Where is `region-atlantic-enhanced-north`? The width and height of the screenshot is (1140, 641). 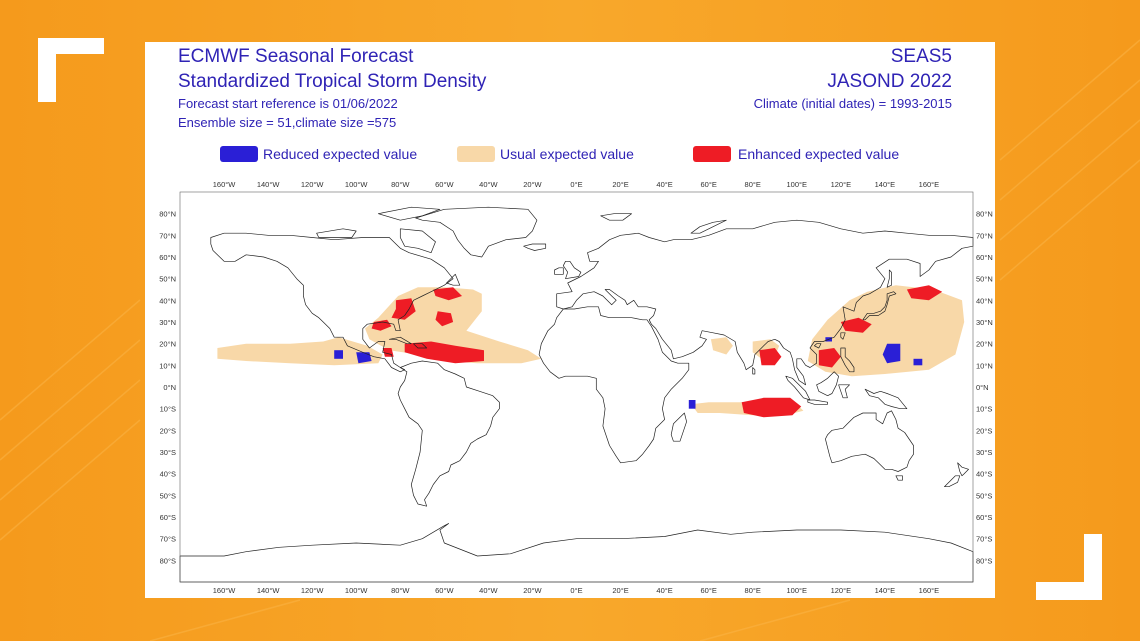 region-atlantic-enhanced-north is located at coordinates (447, 294).